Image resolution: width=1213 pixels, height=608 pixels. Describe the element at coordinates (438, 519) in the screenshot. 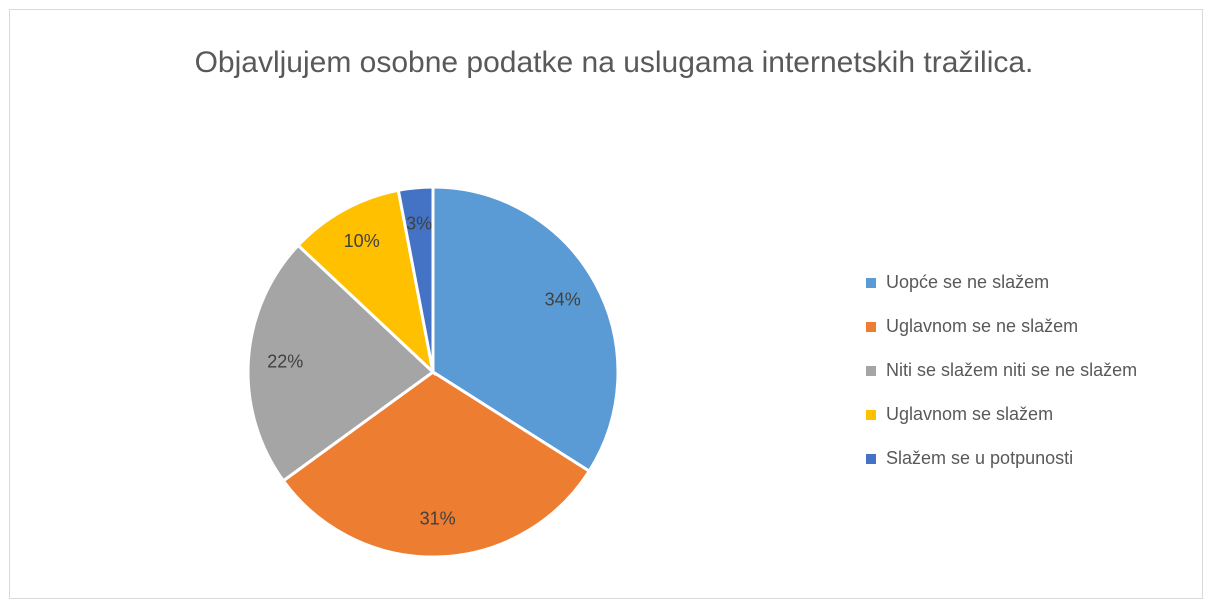

I see `data-label: 31%` at that location.